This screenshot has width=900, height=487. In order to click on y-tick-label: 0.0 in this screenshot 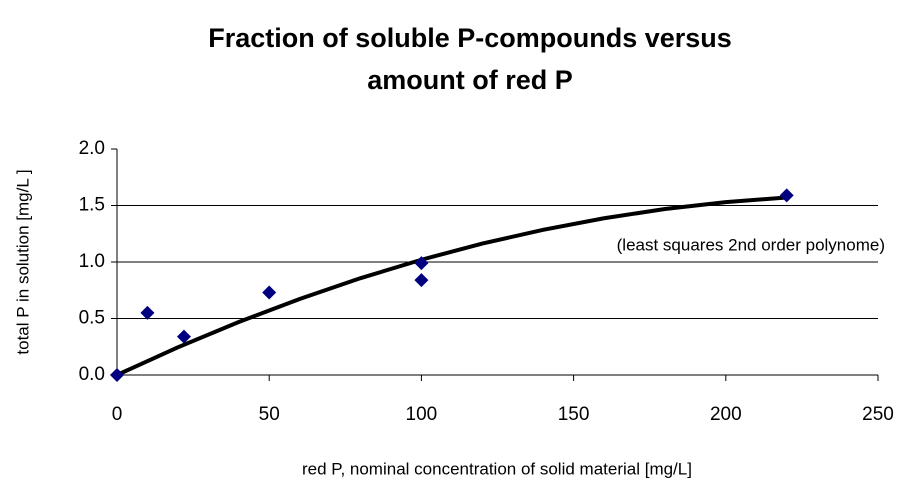, I will do `click(92, 374)`.